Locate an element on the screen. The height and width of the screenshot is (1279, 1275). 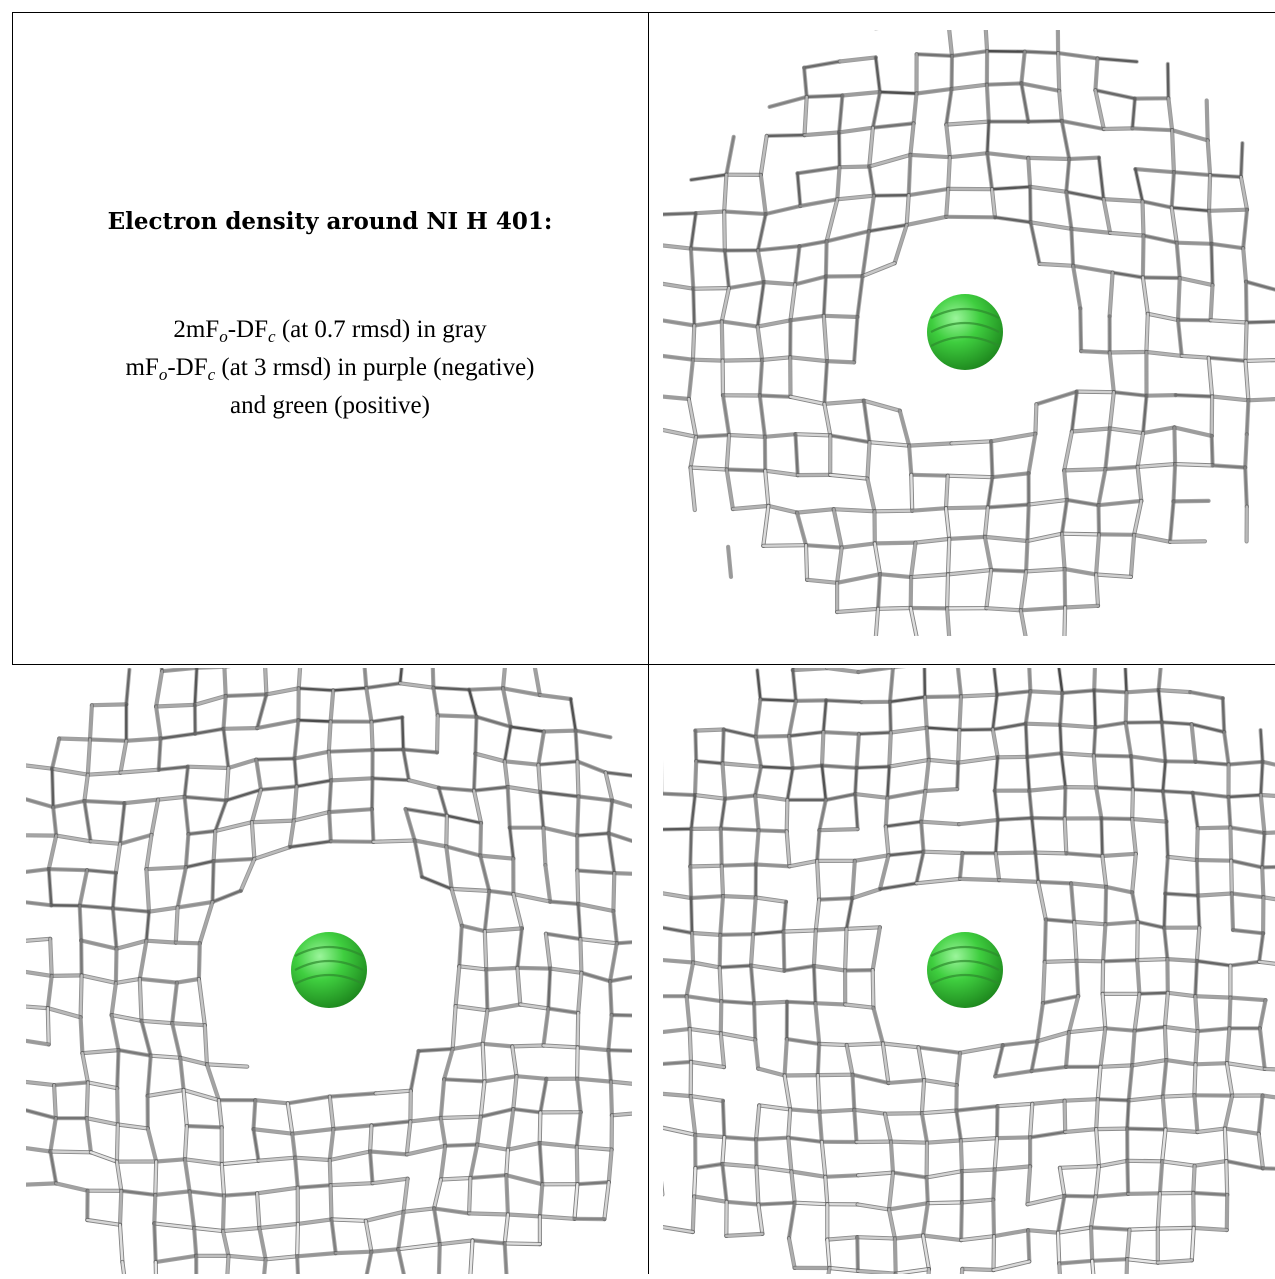
table-border-top is located at coordinates (643, 12).